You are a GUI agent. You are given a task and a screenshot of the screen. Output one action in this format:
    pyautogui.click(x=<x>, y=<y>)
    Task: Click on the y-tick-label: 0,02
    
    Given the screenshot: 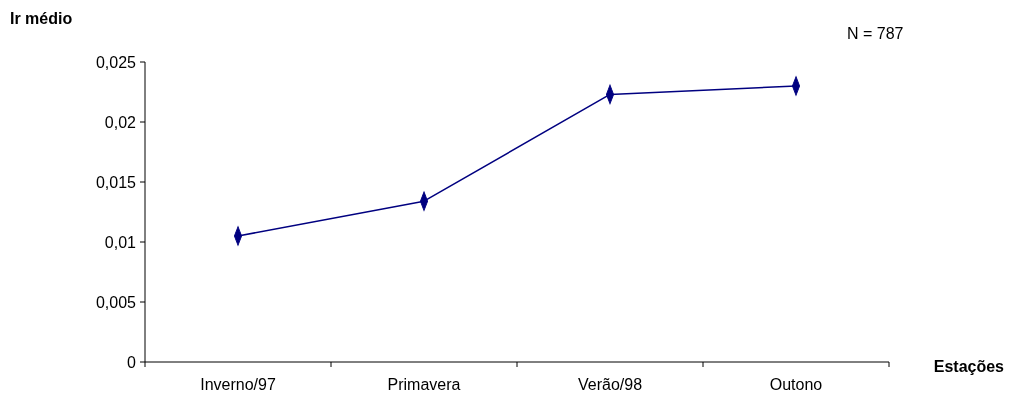 What is the action you would take?
    pyautogui.click(x=120, y=122)
    